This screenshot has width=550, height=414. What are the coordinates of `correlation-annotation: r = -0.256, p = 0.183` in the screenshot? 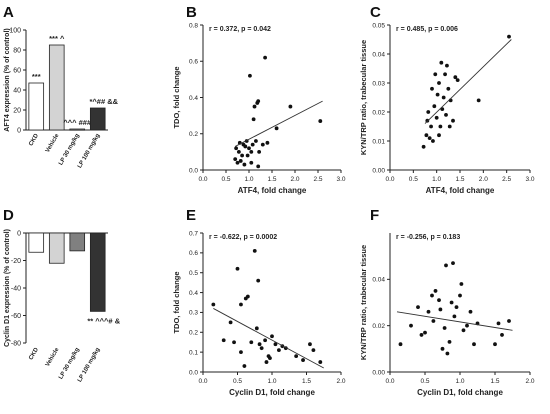 It's located at (428, 237).